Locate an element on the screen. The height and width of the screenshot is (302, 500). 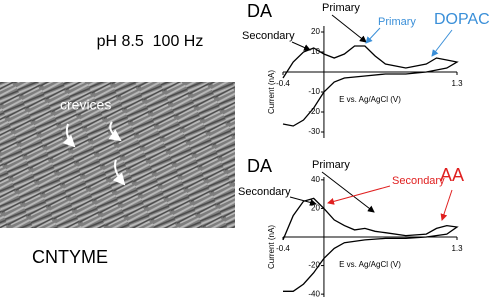
annotation: DOPAC is located at coordinates (462, 19).